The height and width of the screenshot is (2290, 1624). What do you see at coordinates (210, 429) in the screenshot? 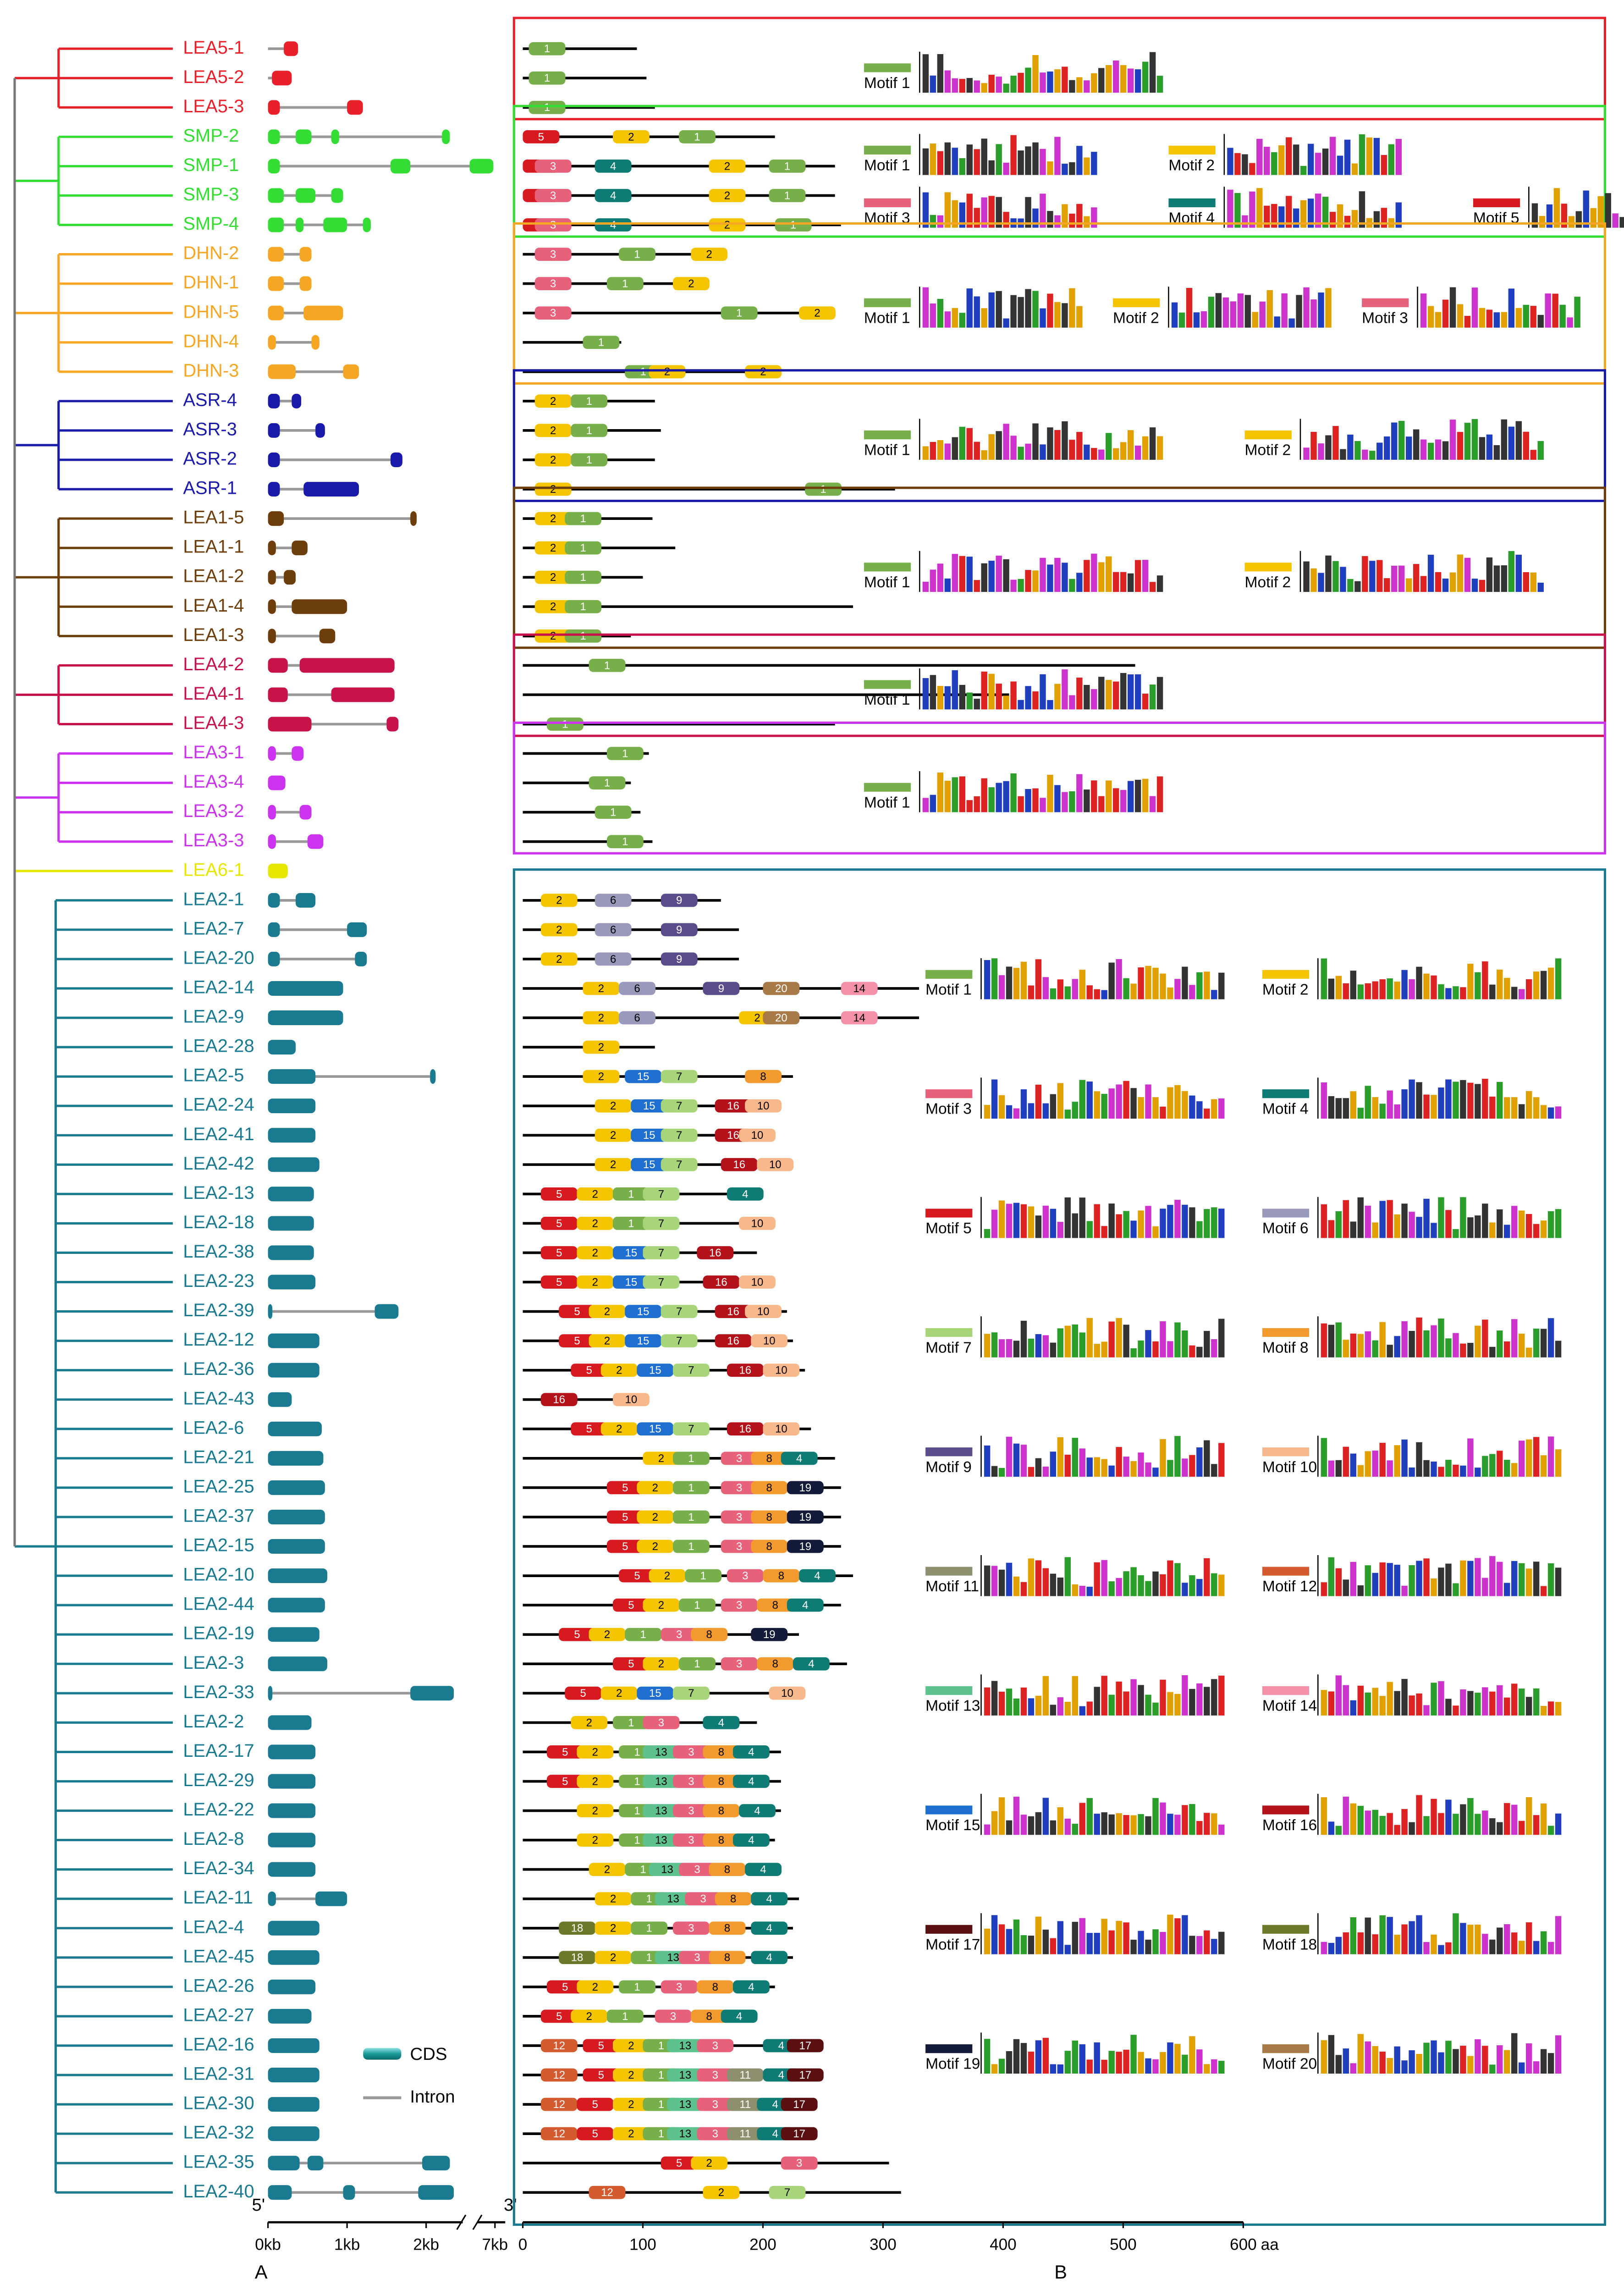
I see `gene-name: ASR-3` at bounding box center [210, 429].